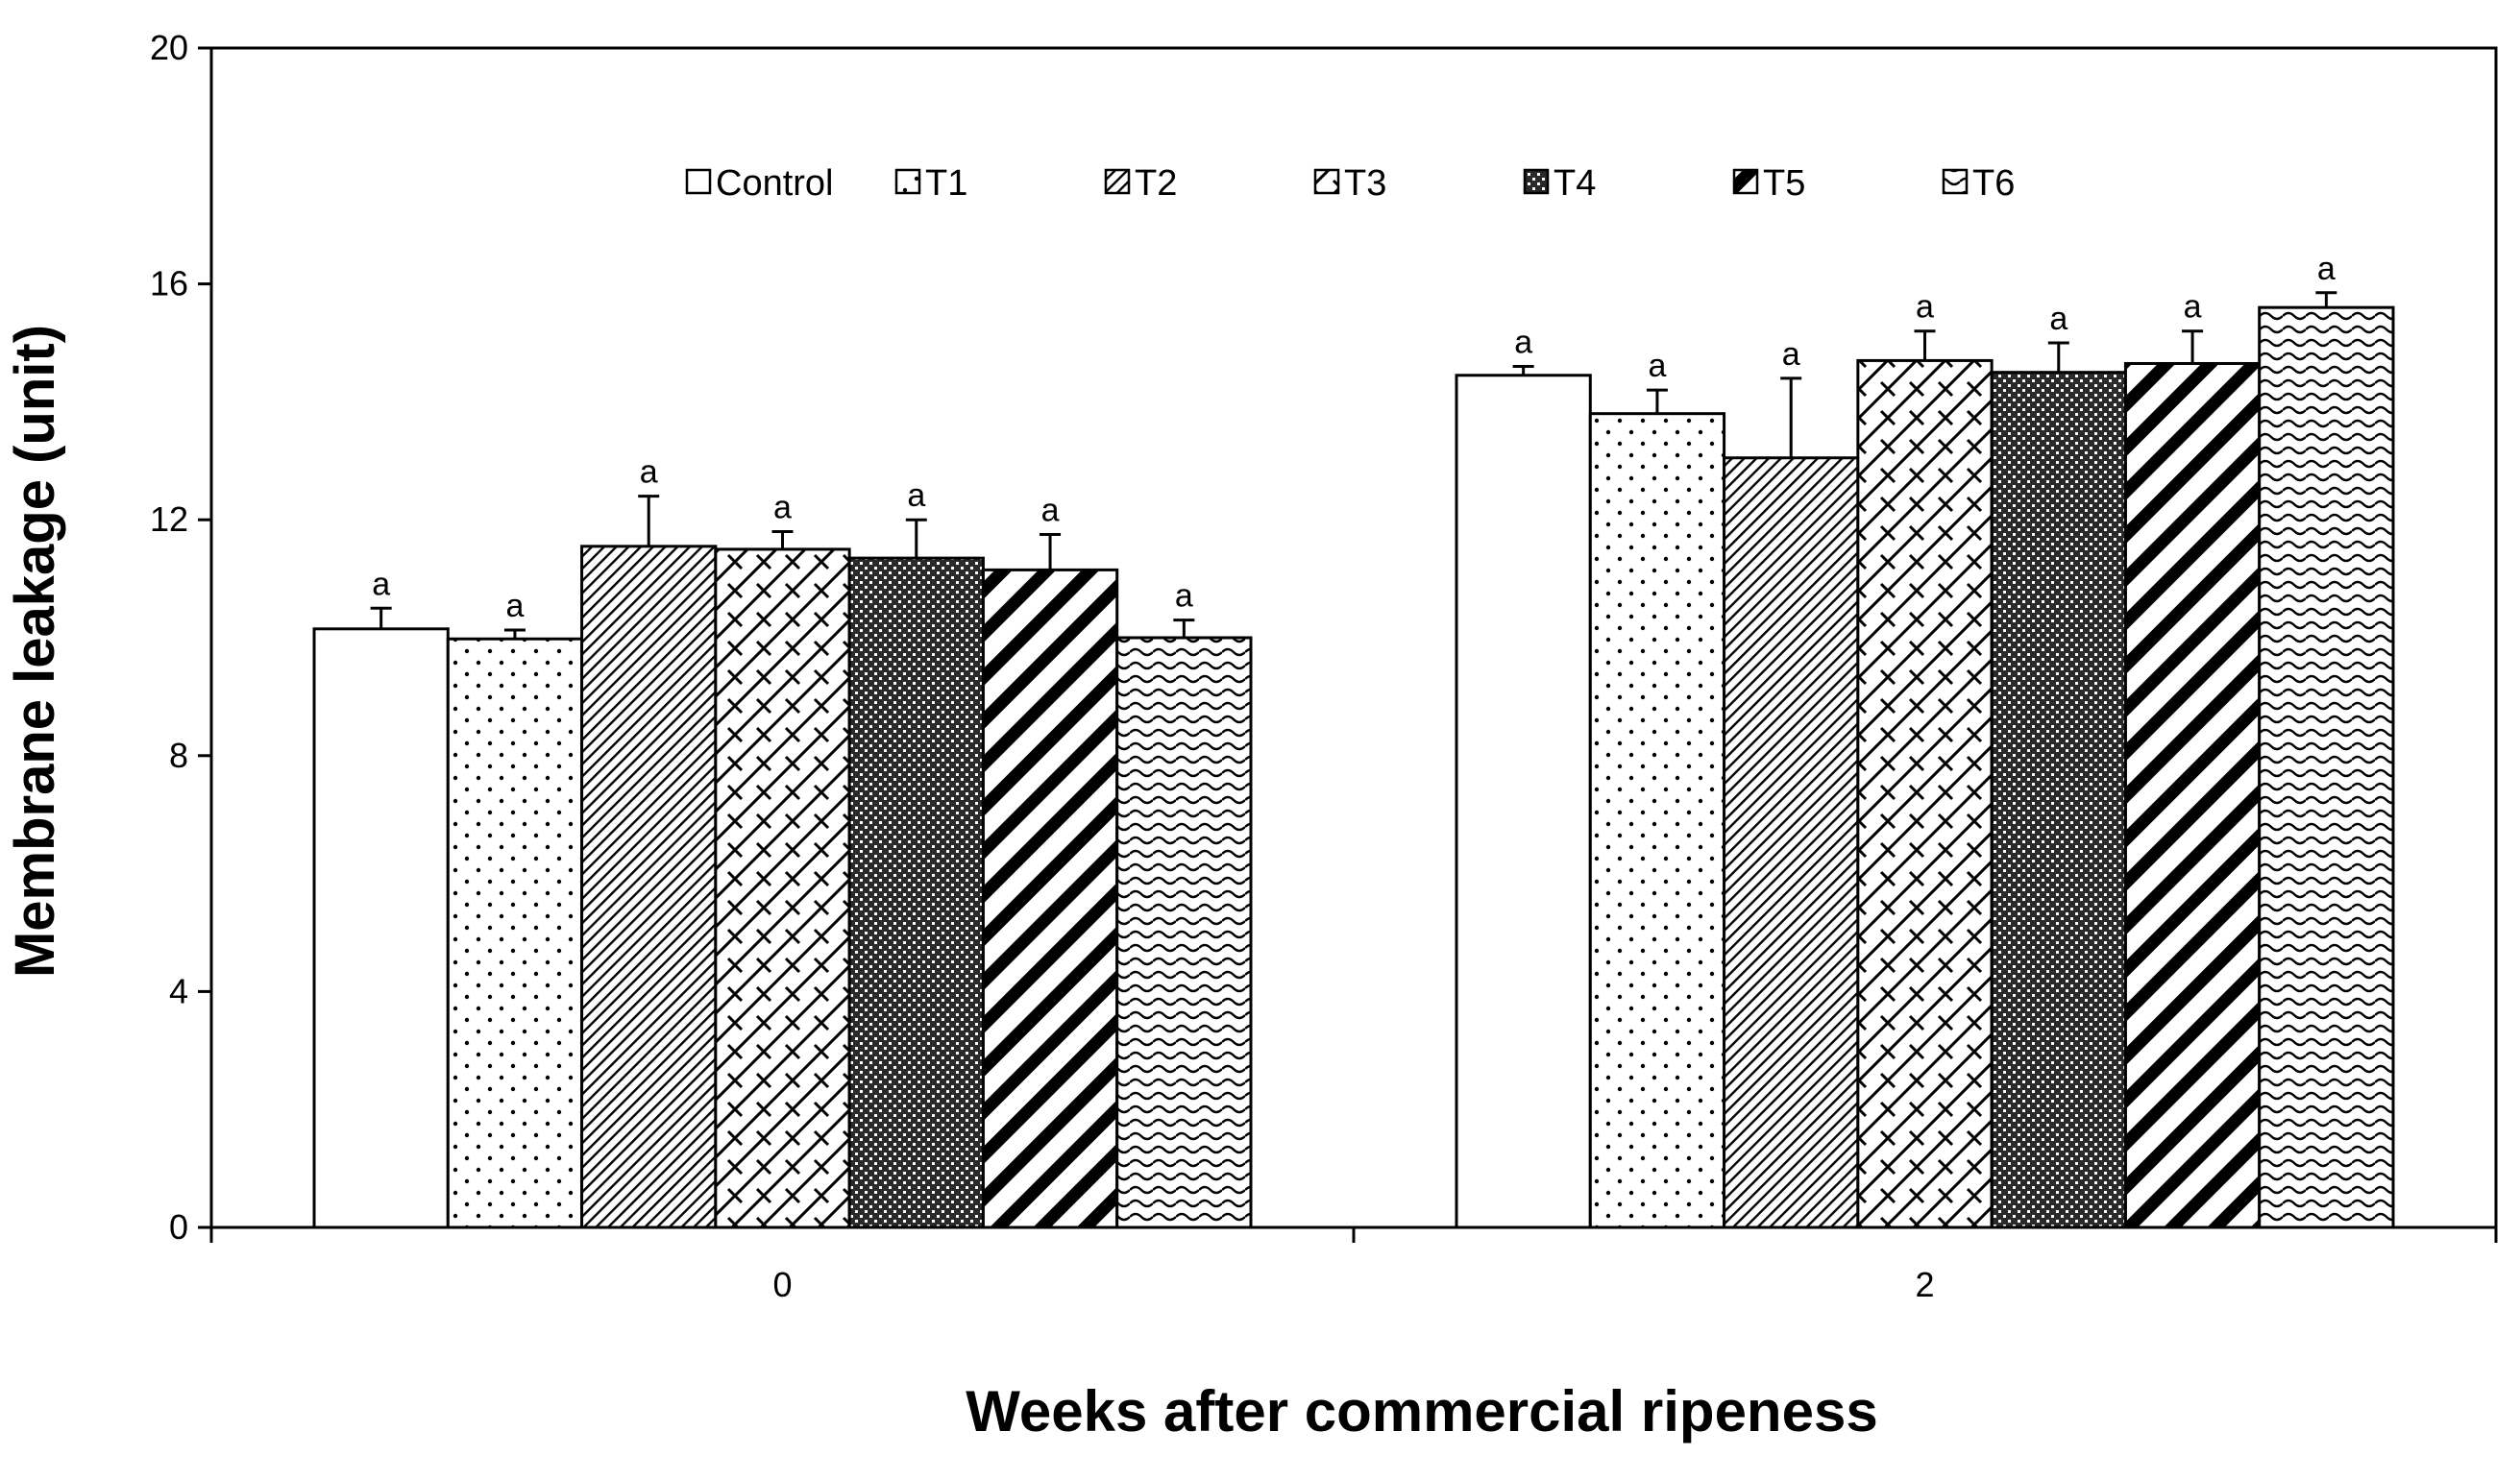 The width and height of the screenshot is (2520, 1480). Describe the element at coordinates (179, 990) in the screenshot. I see `y-tick-label: 4` at that location.